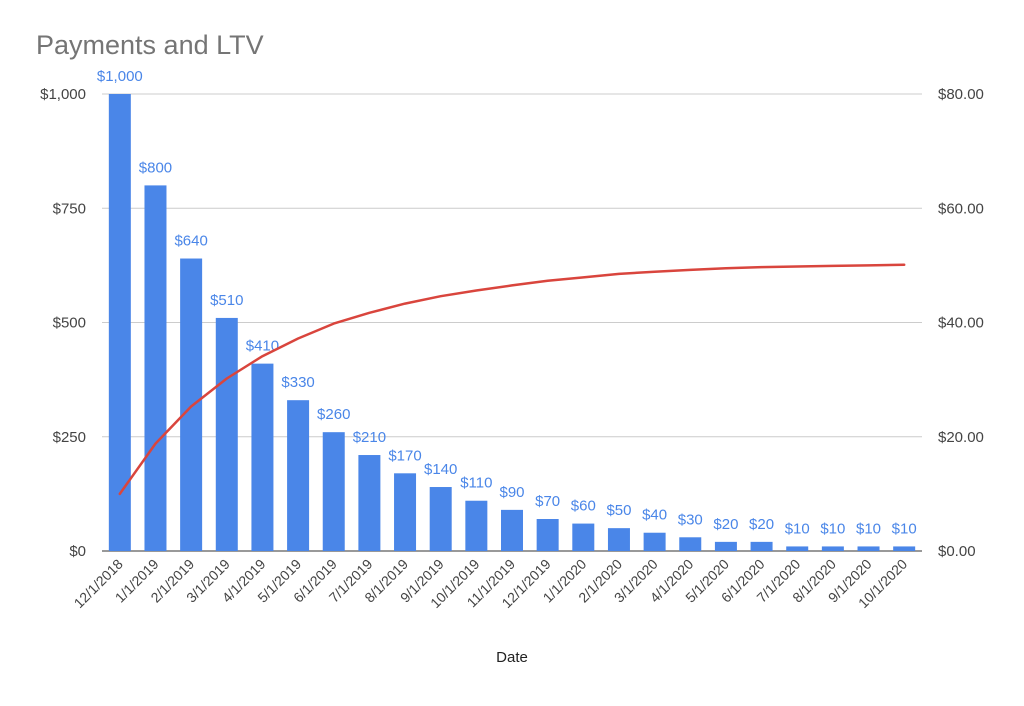 This screenshot has height=706, width=1024. Describe the element at coordinates (333, 414) in the screenshot. I see `bar-data-label: $260` at that location.